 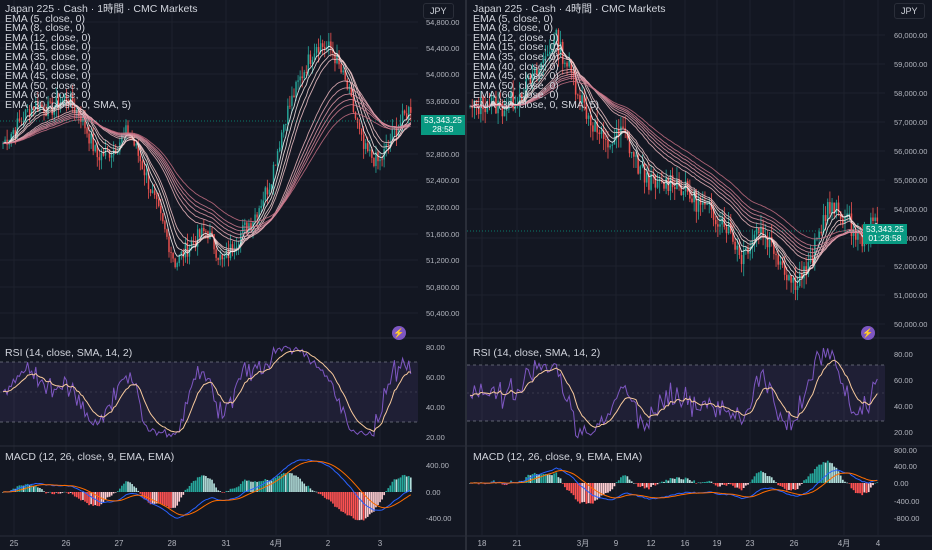 I want to click on rsi-tick-label: 60.00, so click(x=903, y=380).